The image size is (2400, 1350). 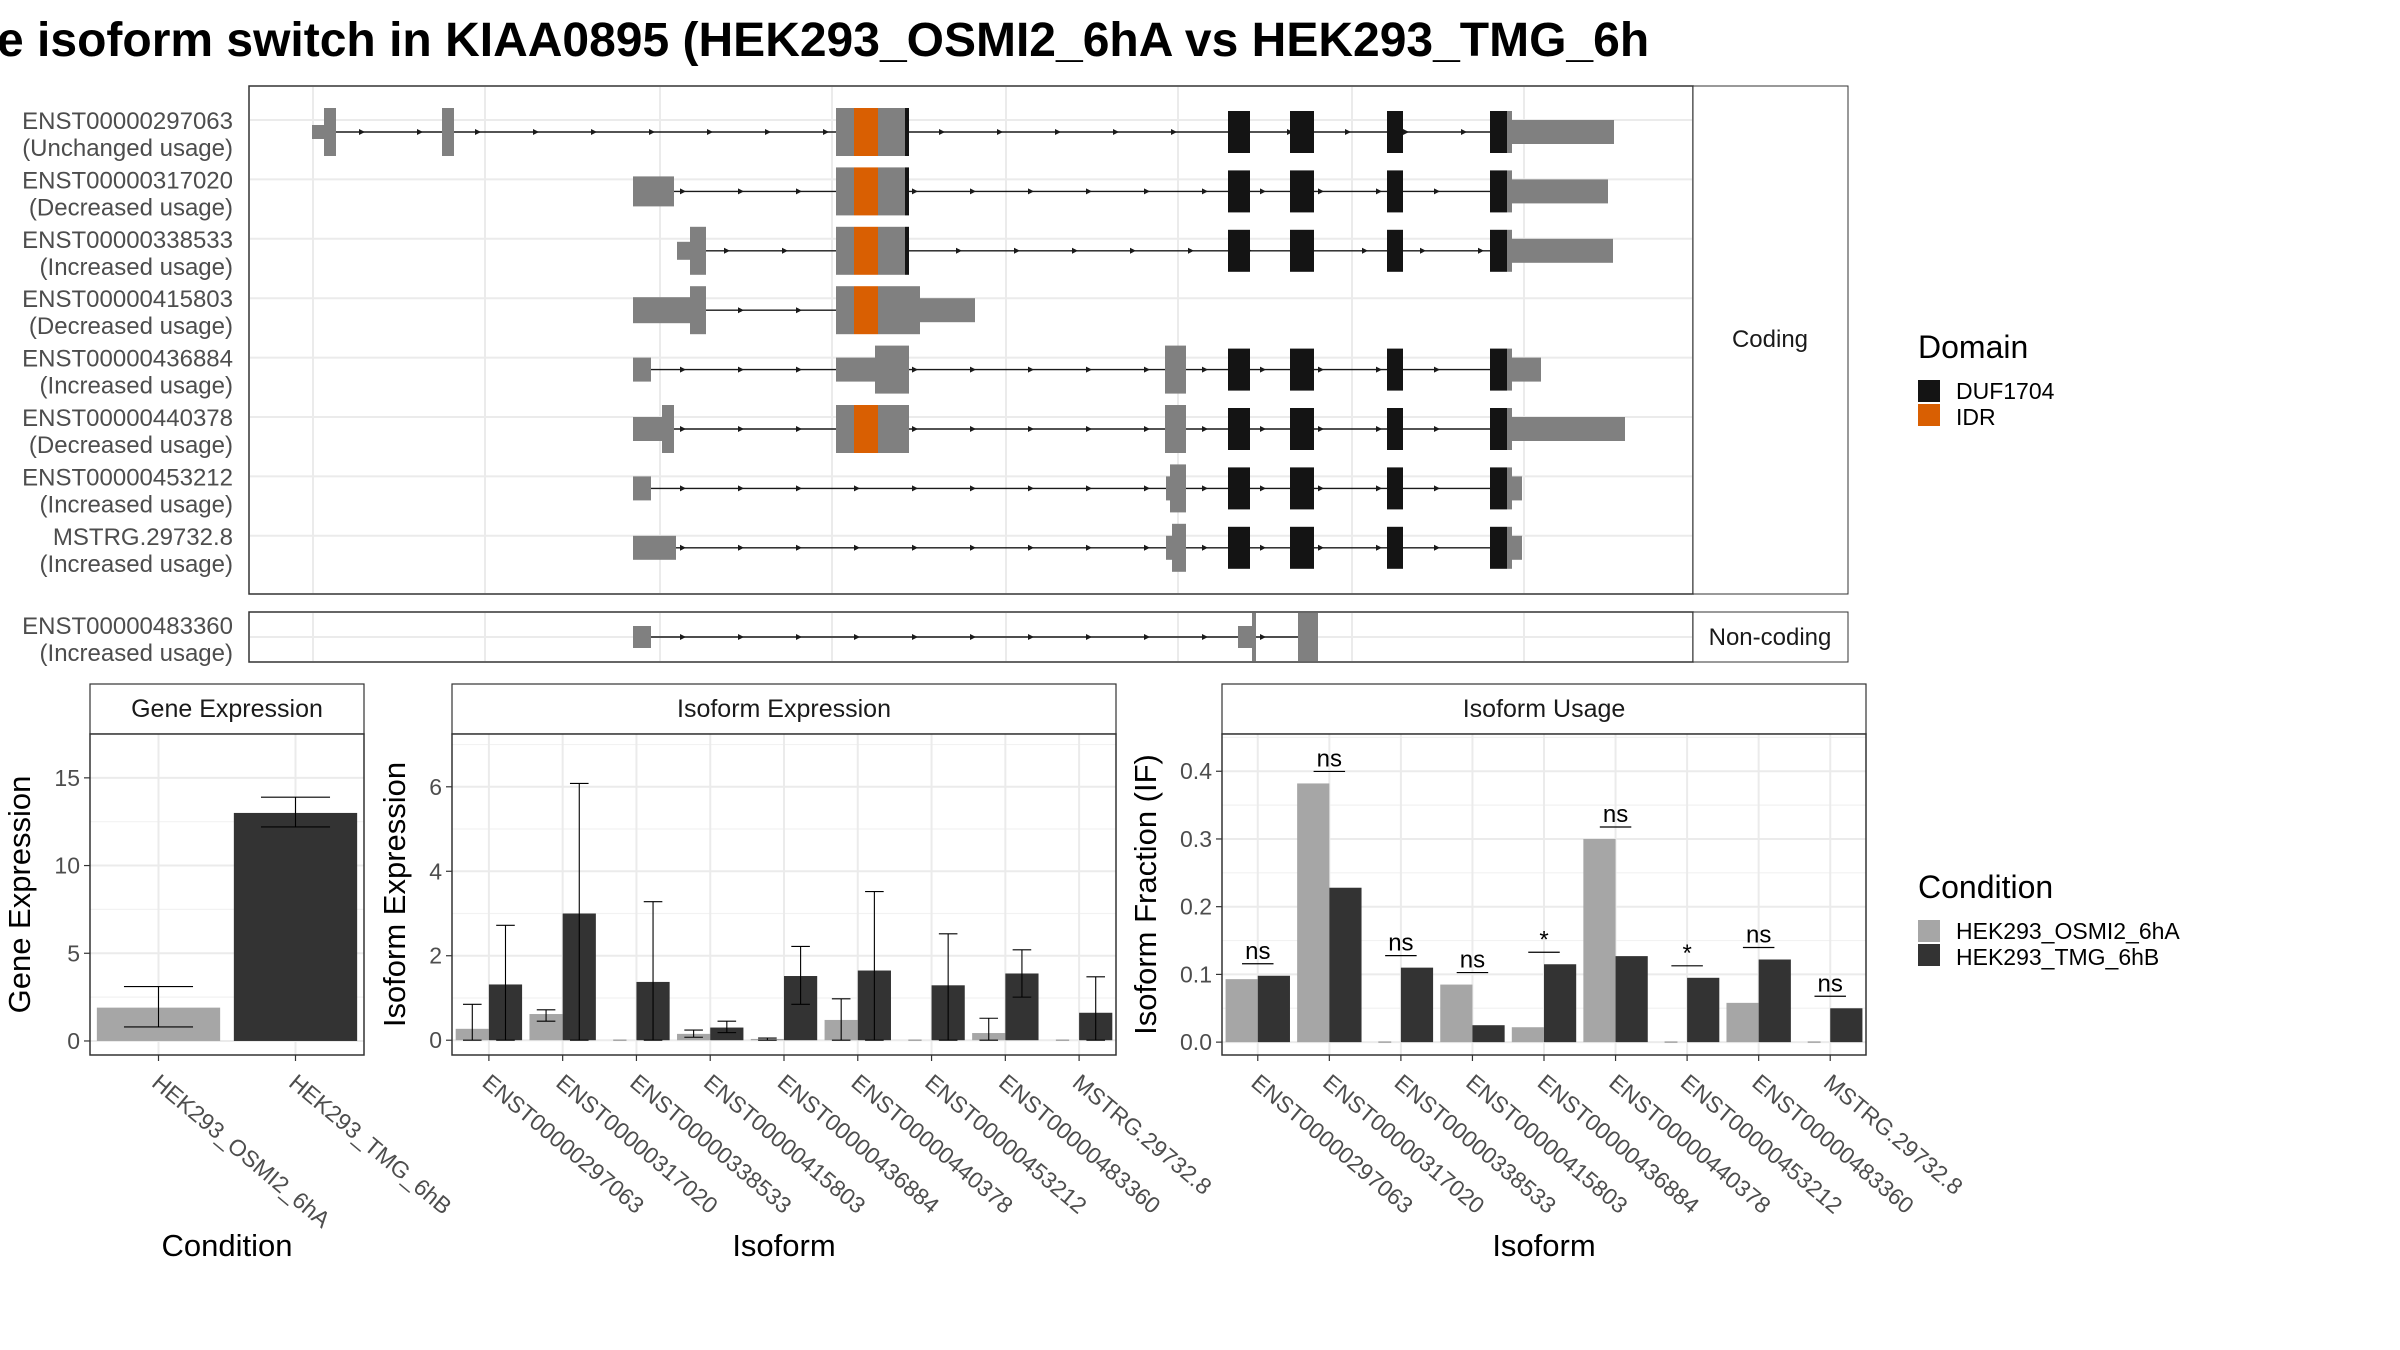 What do you see at coordinates (67, 866) in the screenshot?
I see `y-tick-label: 10` at bounding box center [67, 866].